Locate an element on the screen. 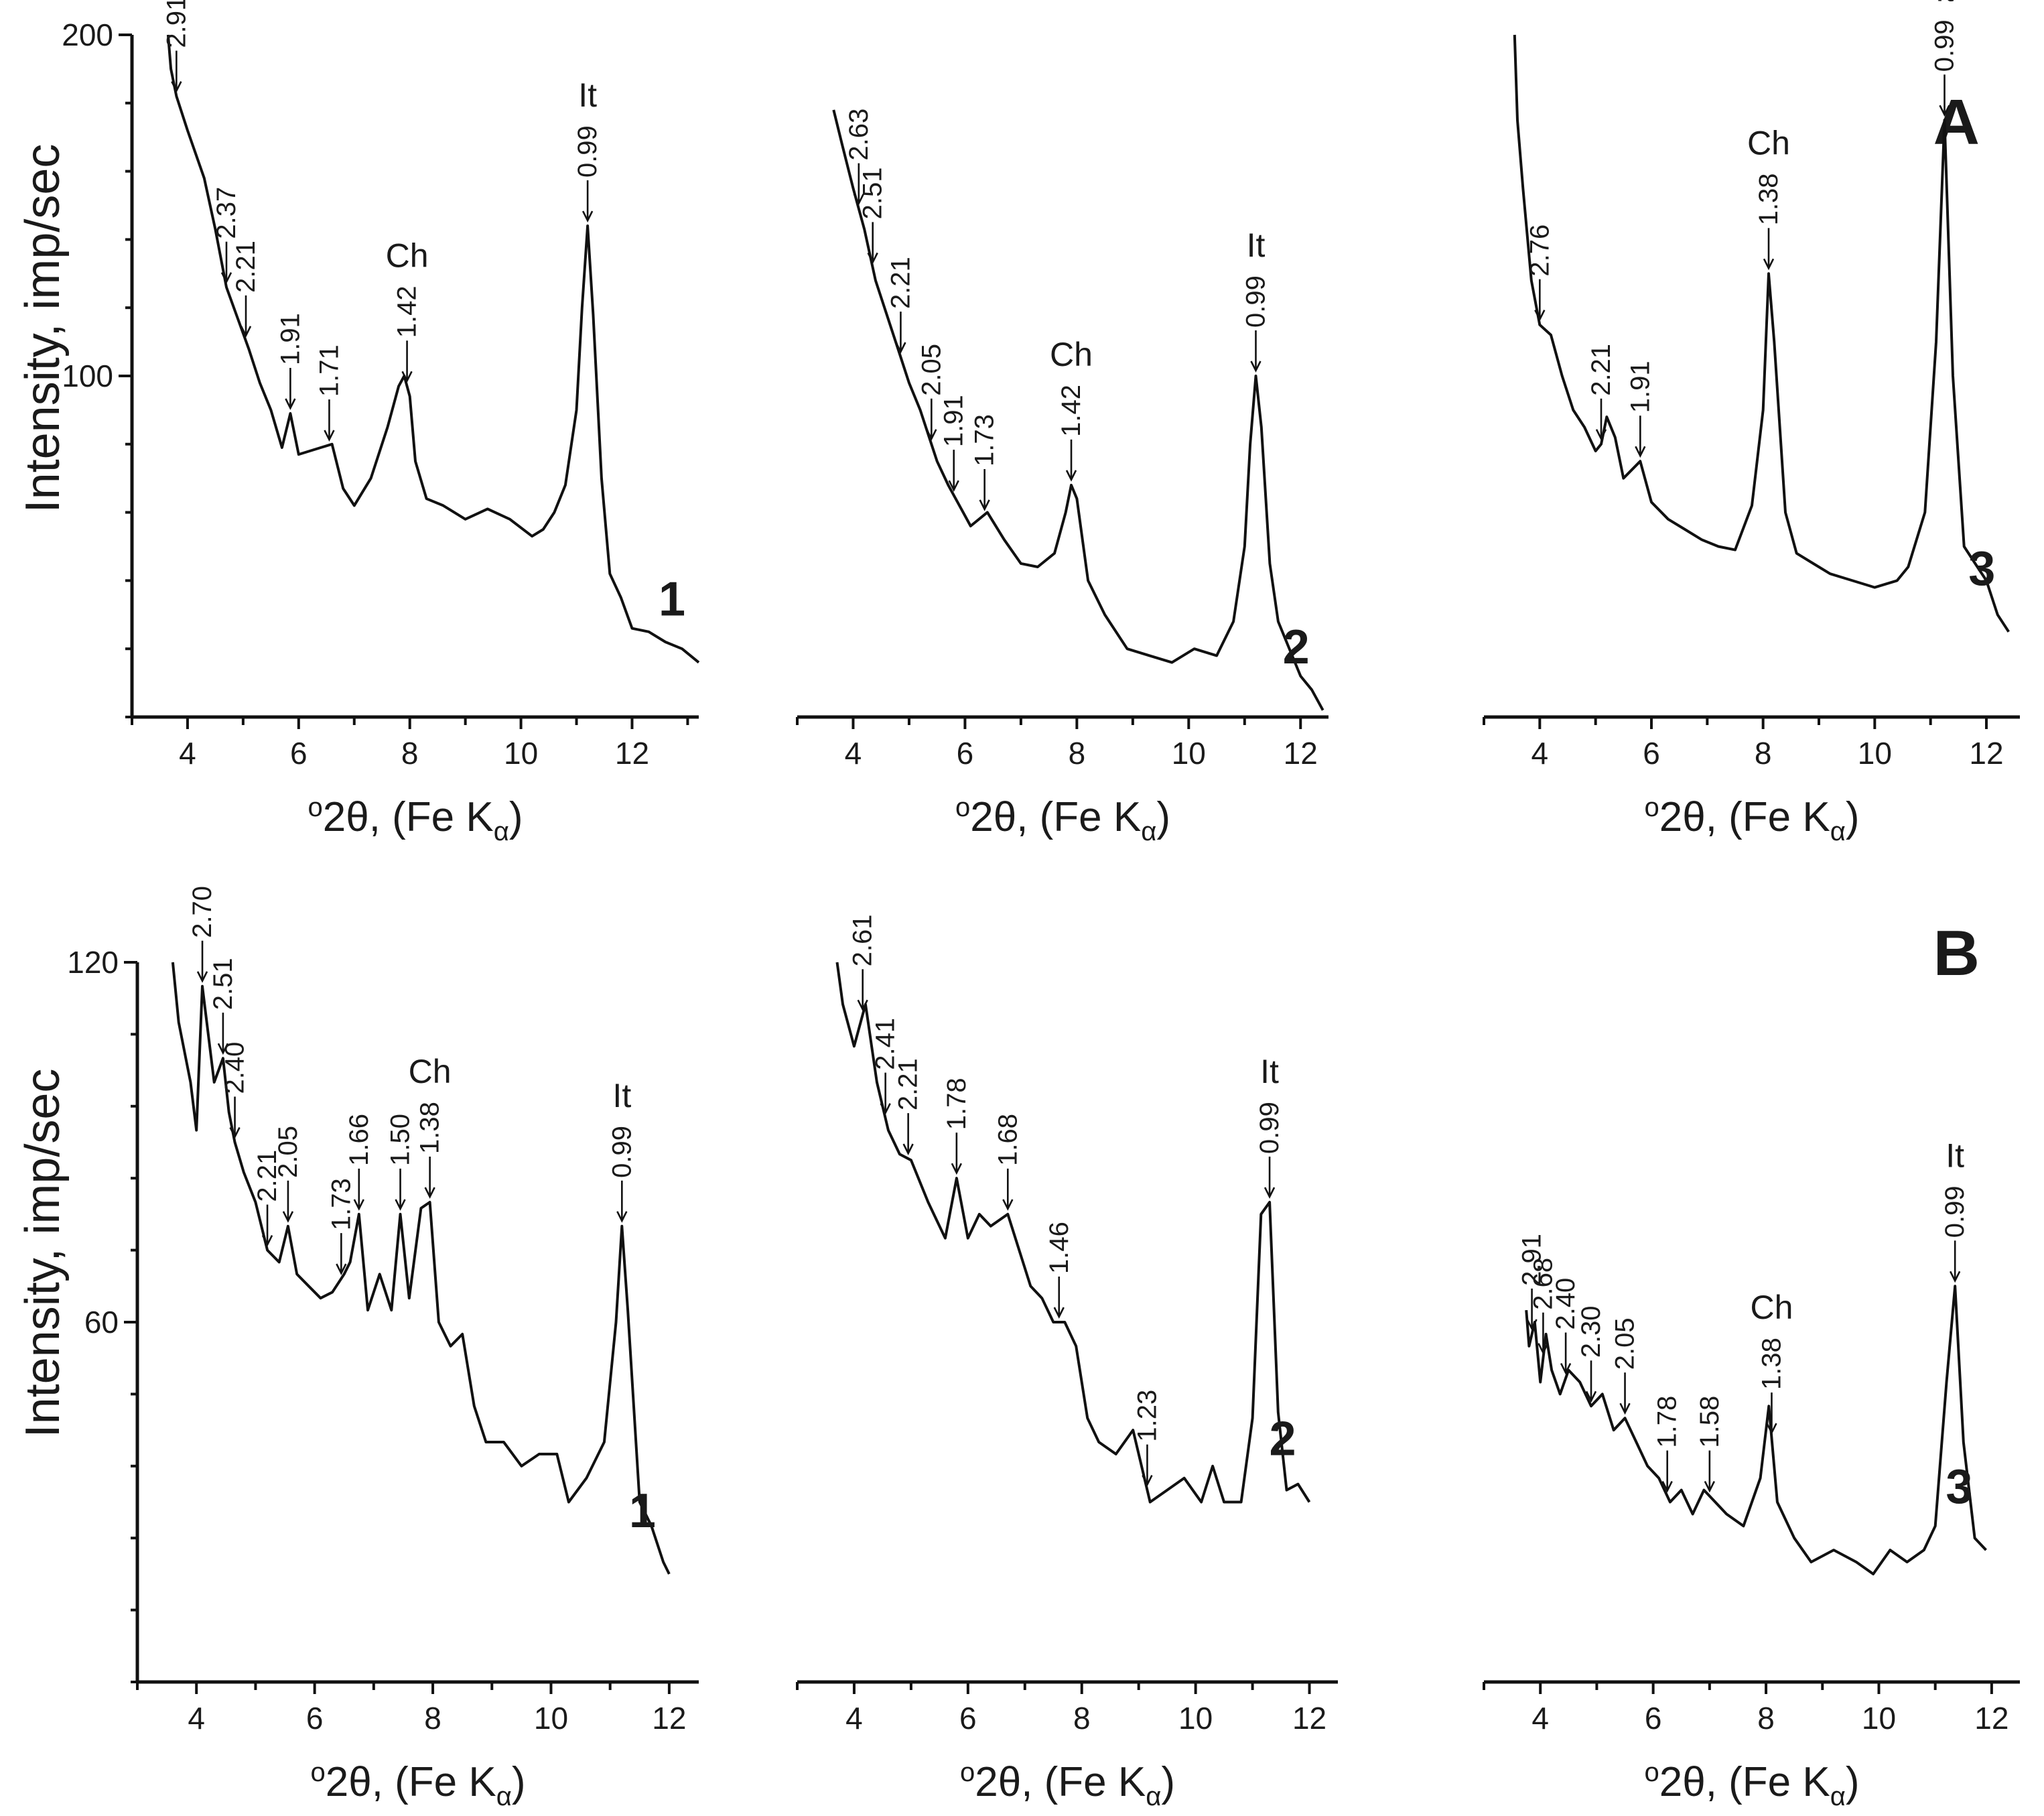 This screenshot has height=1816, width=2044. peak-label: 1.50 is located at coordinates (400, 1140).